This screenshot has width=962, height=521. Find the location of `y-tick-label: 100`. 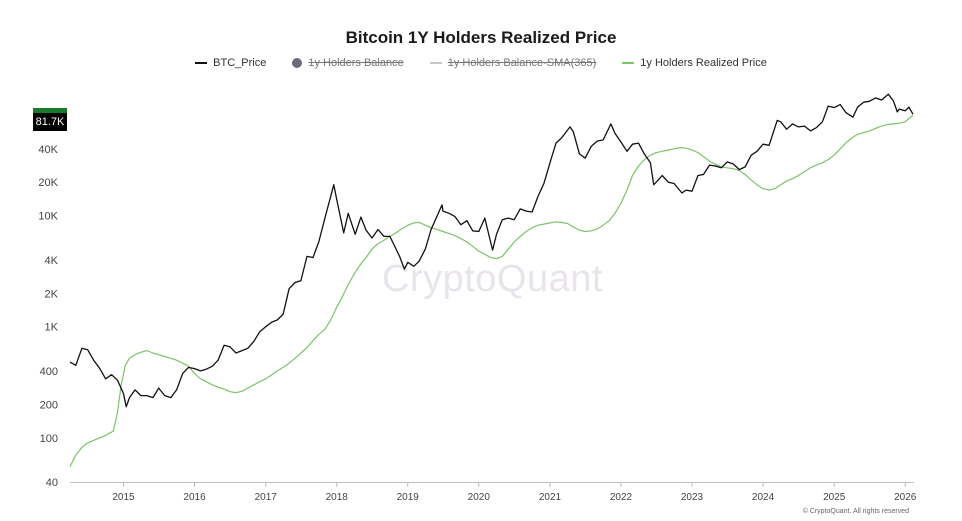

y-tick-label: 100 is located at coordinates (49, 439).